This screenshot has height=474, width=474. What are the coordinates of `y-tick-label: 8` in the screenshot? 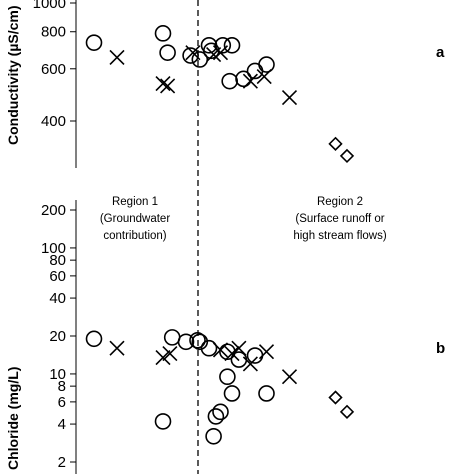 It's located at (62, 386).